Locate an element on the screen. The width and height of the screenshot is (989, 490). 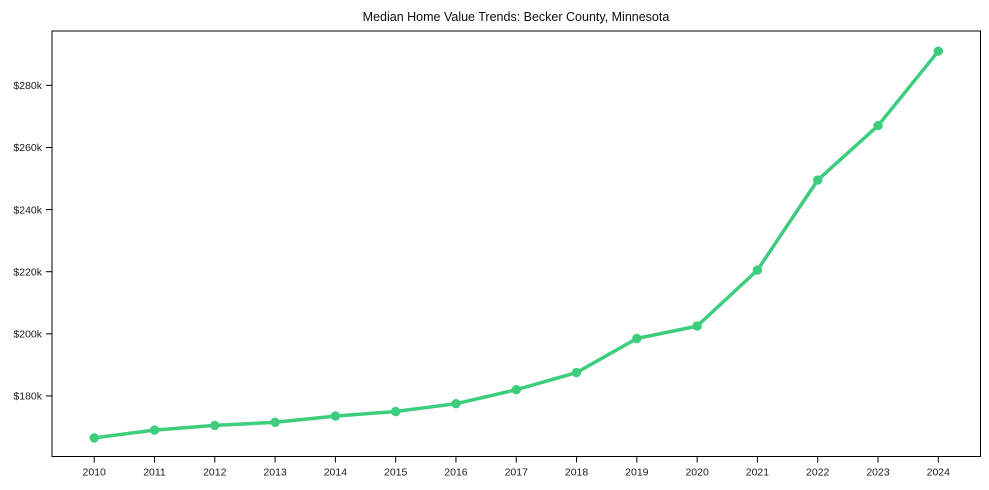
x-axis-tick-label: 2022 is located at coordinates (818, 473).